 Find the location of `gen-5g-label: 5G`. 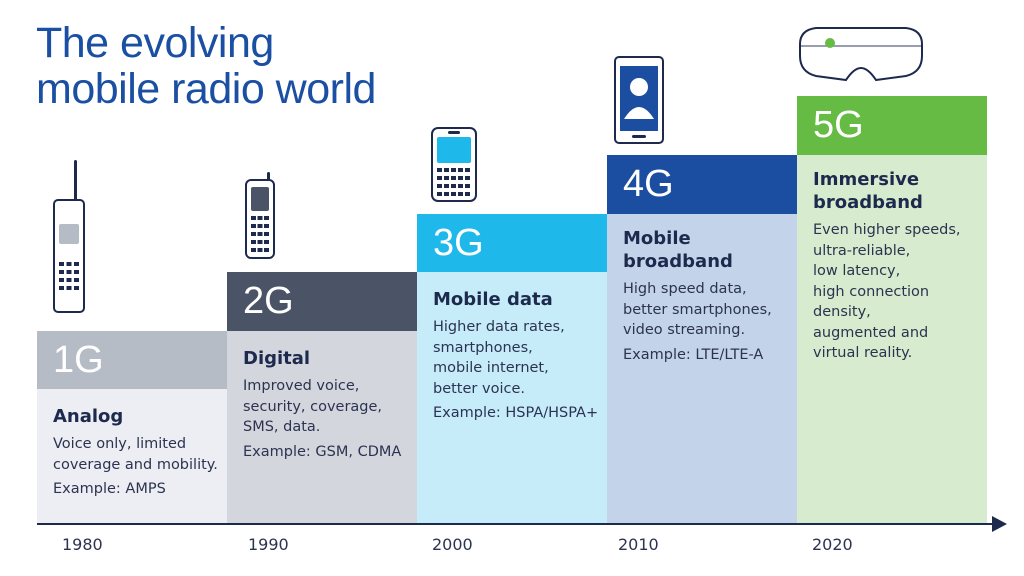

gen-5g-label: 5G is located at coordinates (838, 125).